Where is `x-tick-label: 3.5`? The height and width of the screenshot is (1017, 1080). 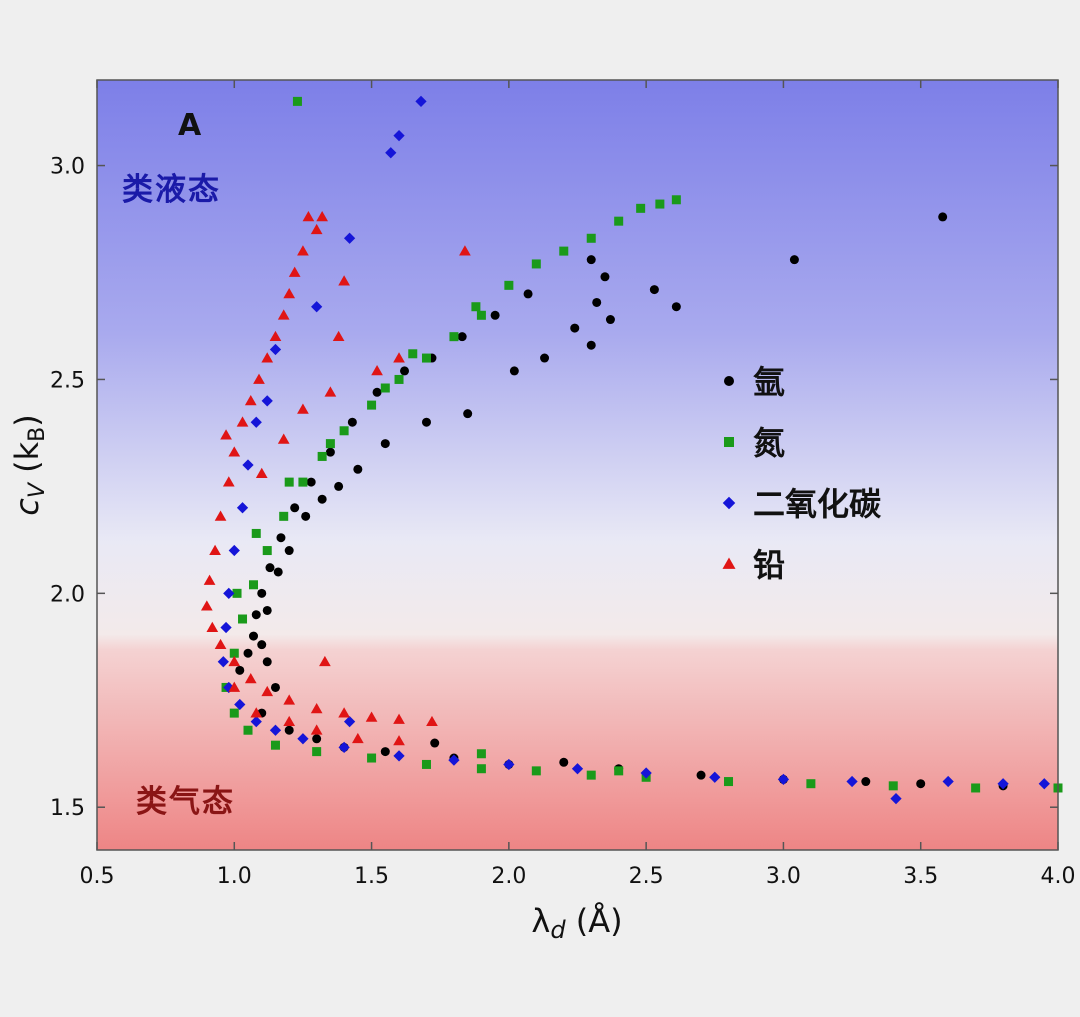 x-tick-label: 3.5 is located at coordinates (920, 876).